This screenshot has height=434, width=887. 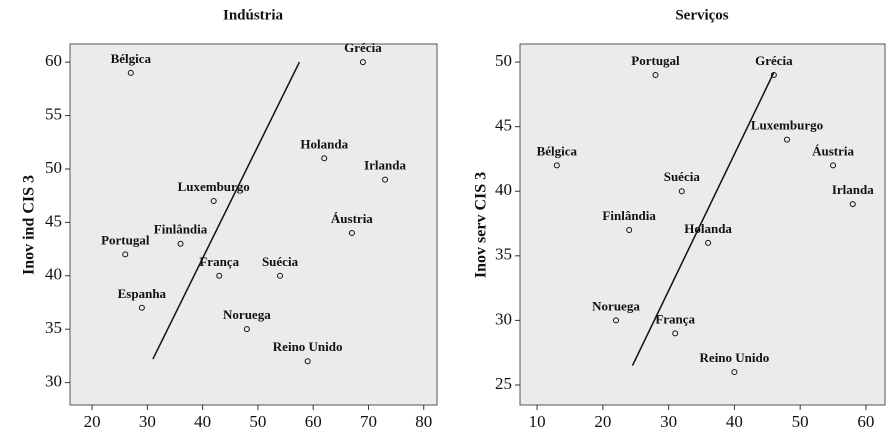 I want to click on point-label: Espanha, so click(x=142, y=293).